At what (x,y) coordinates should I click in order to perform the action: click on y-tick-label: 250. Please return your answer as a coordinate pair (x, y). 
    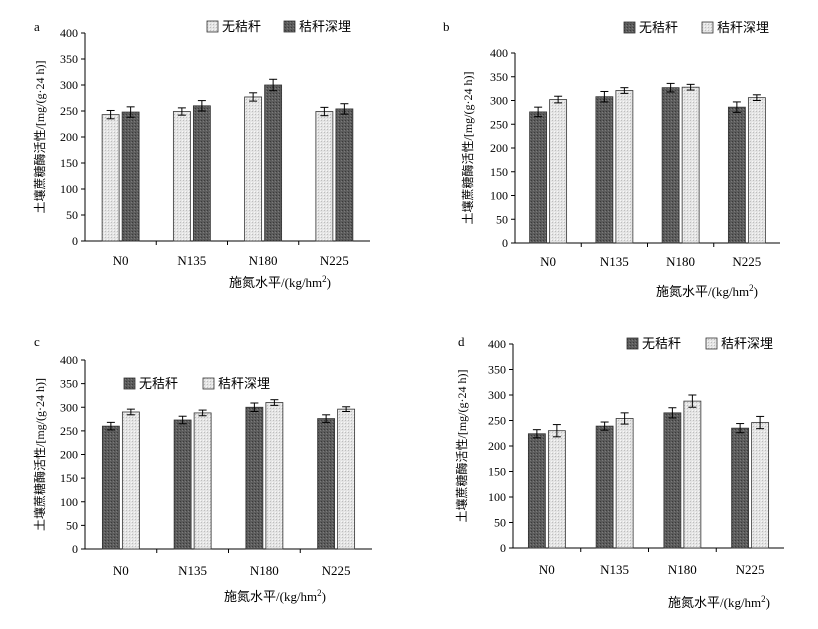
    Looking at the image, I should click on (497, 421).